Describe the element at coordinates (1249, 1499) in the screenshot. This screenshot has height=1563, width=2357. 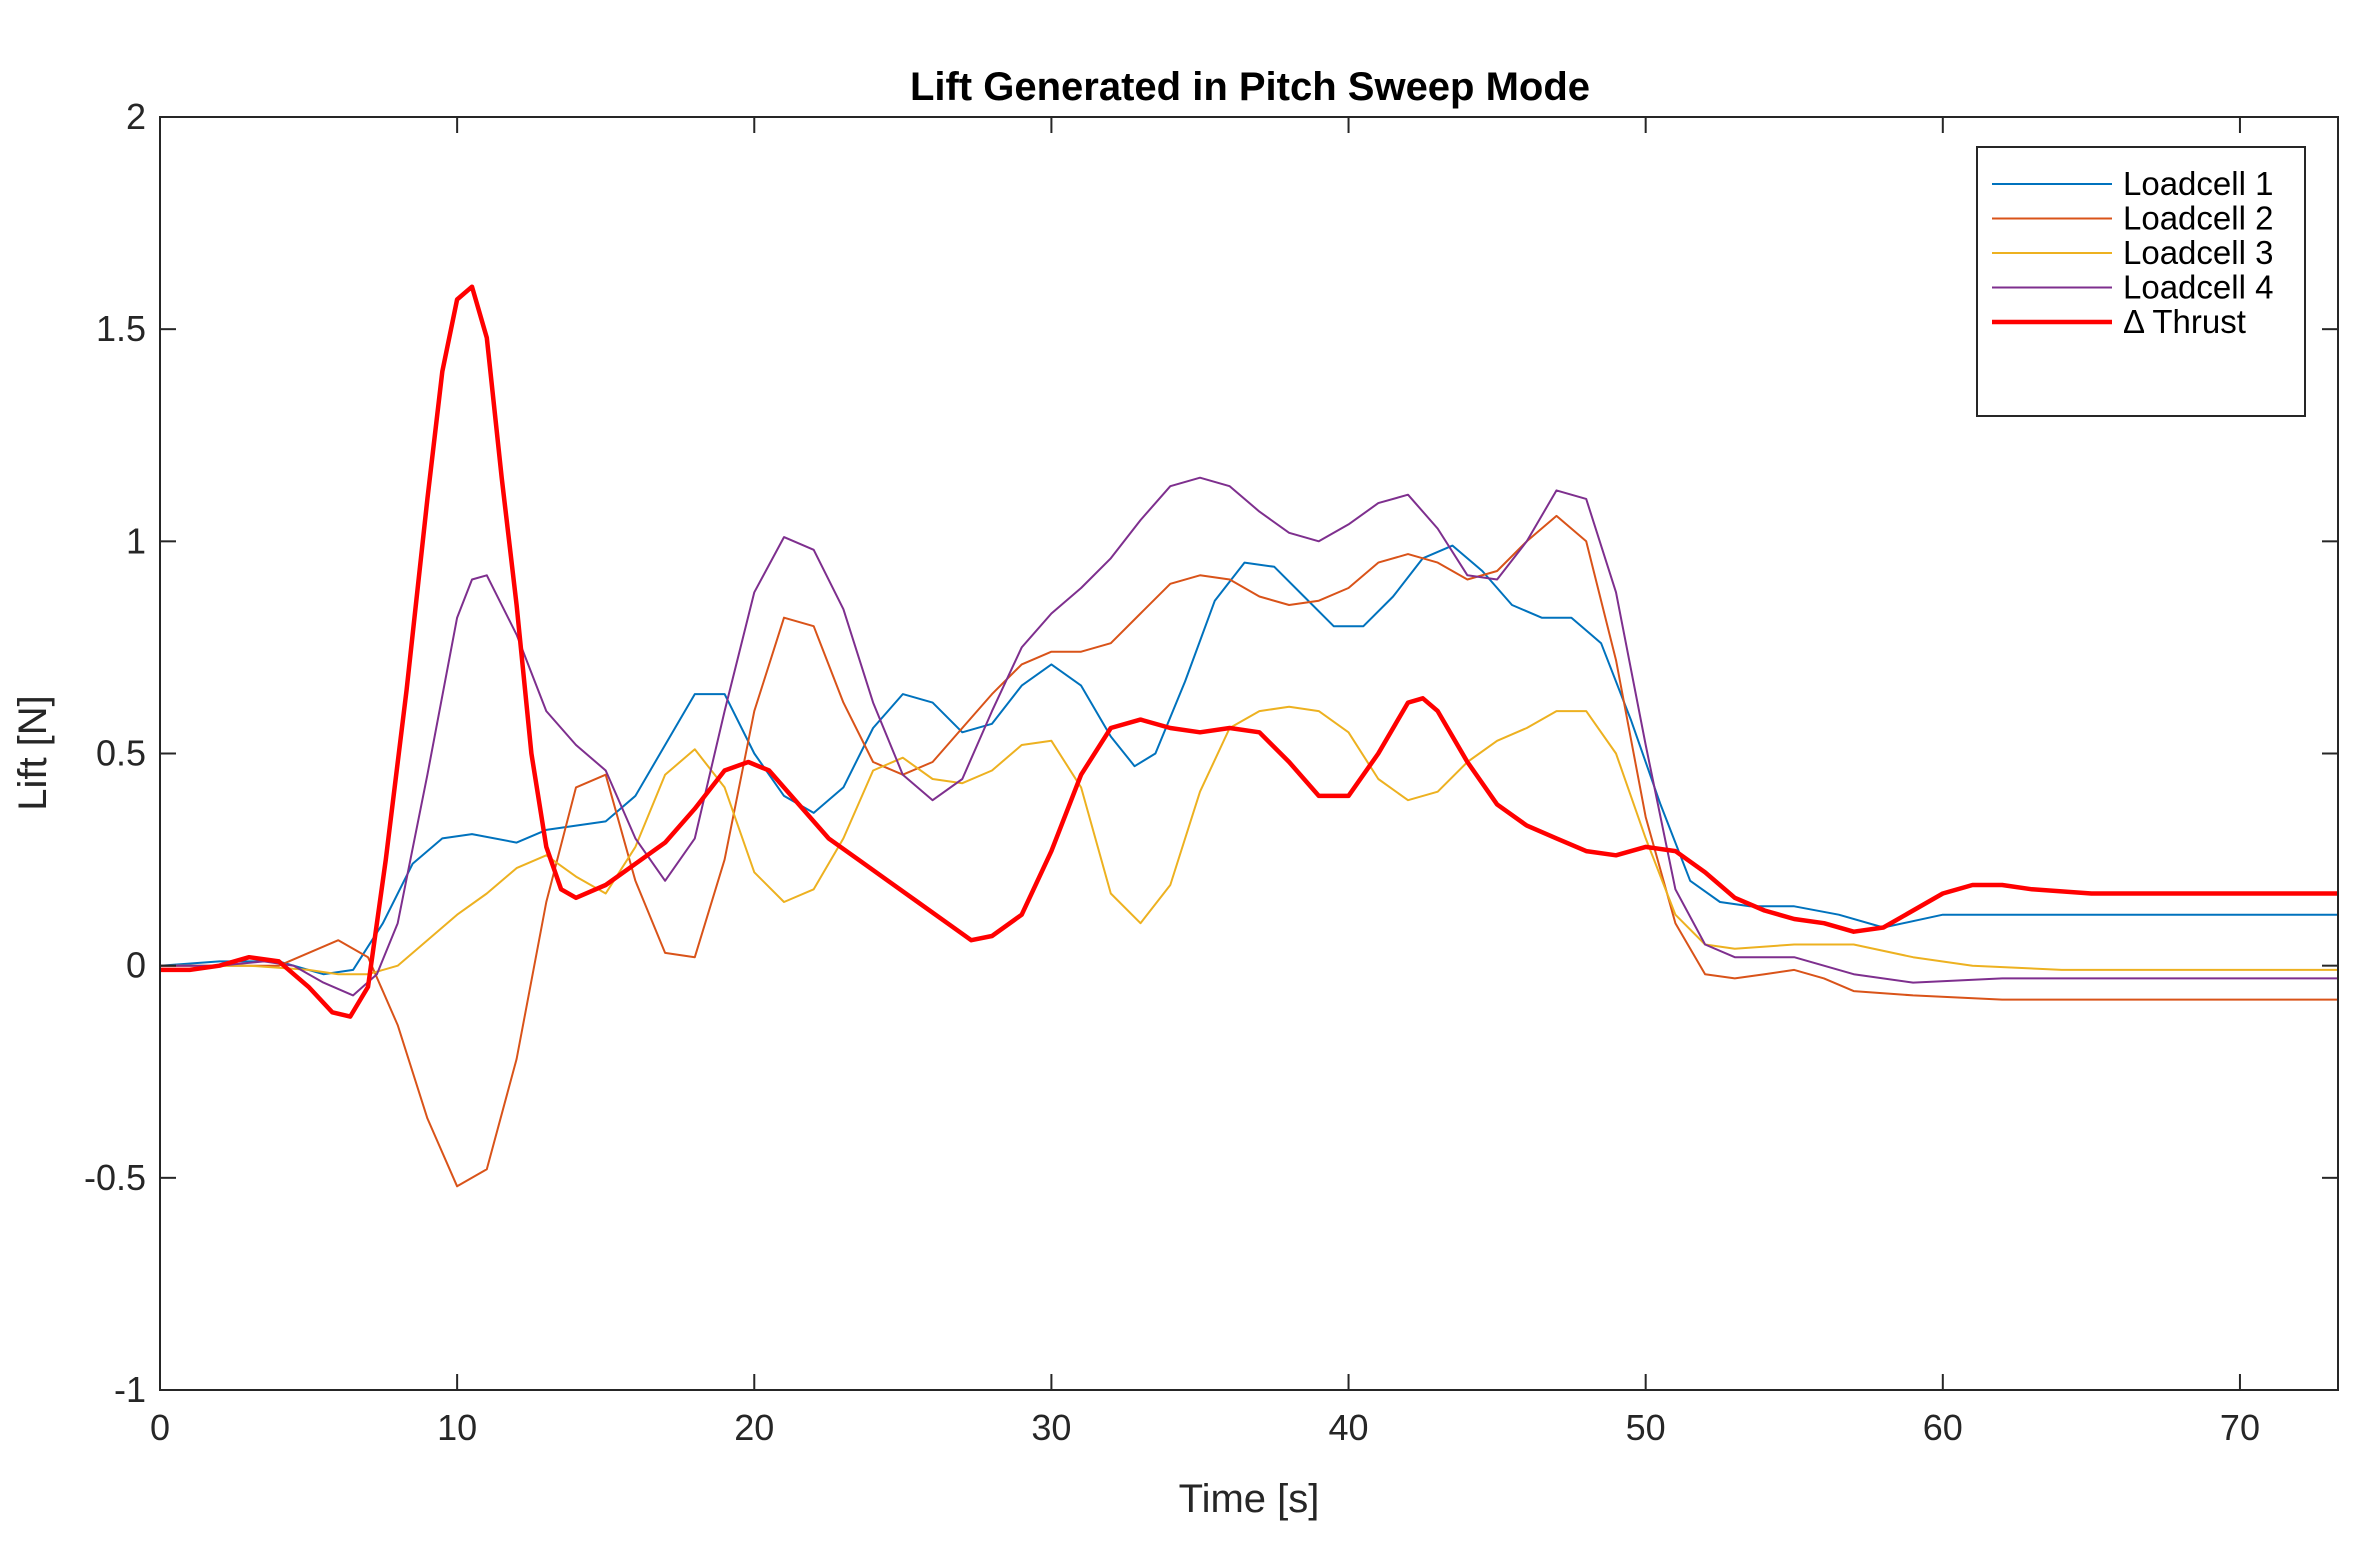
I see `x-axis-label: Time [s]` at that location.